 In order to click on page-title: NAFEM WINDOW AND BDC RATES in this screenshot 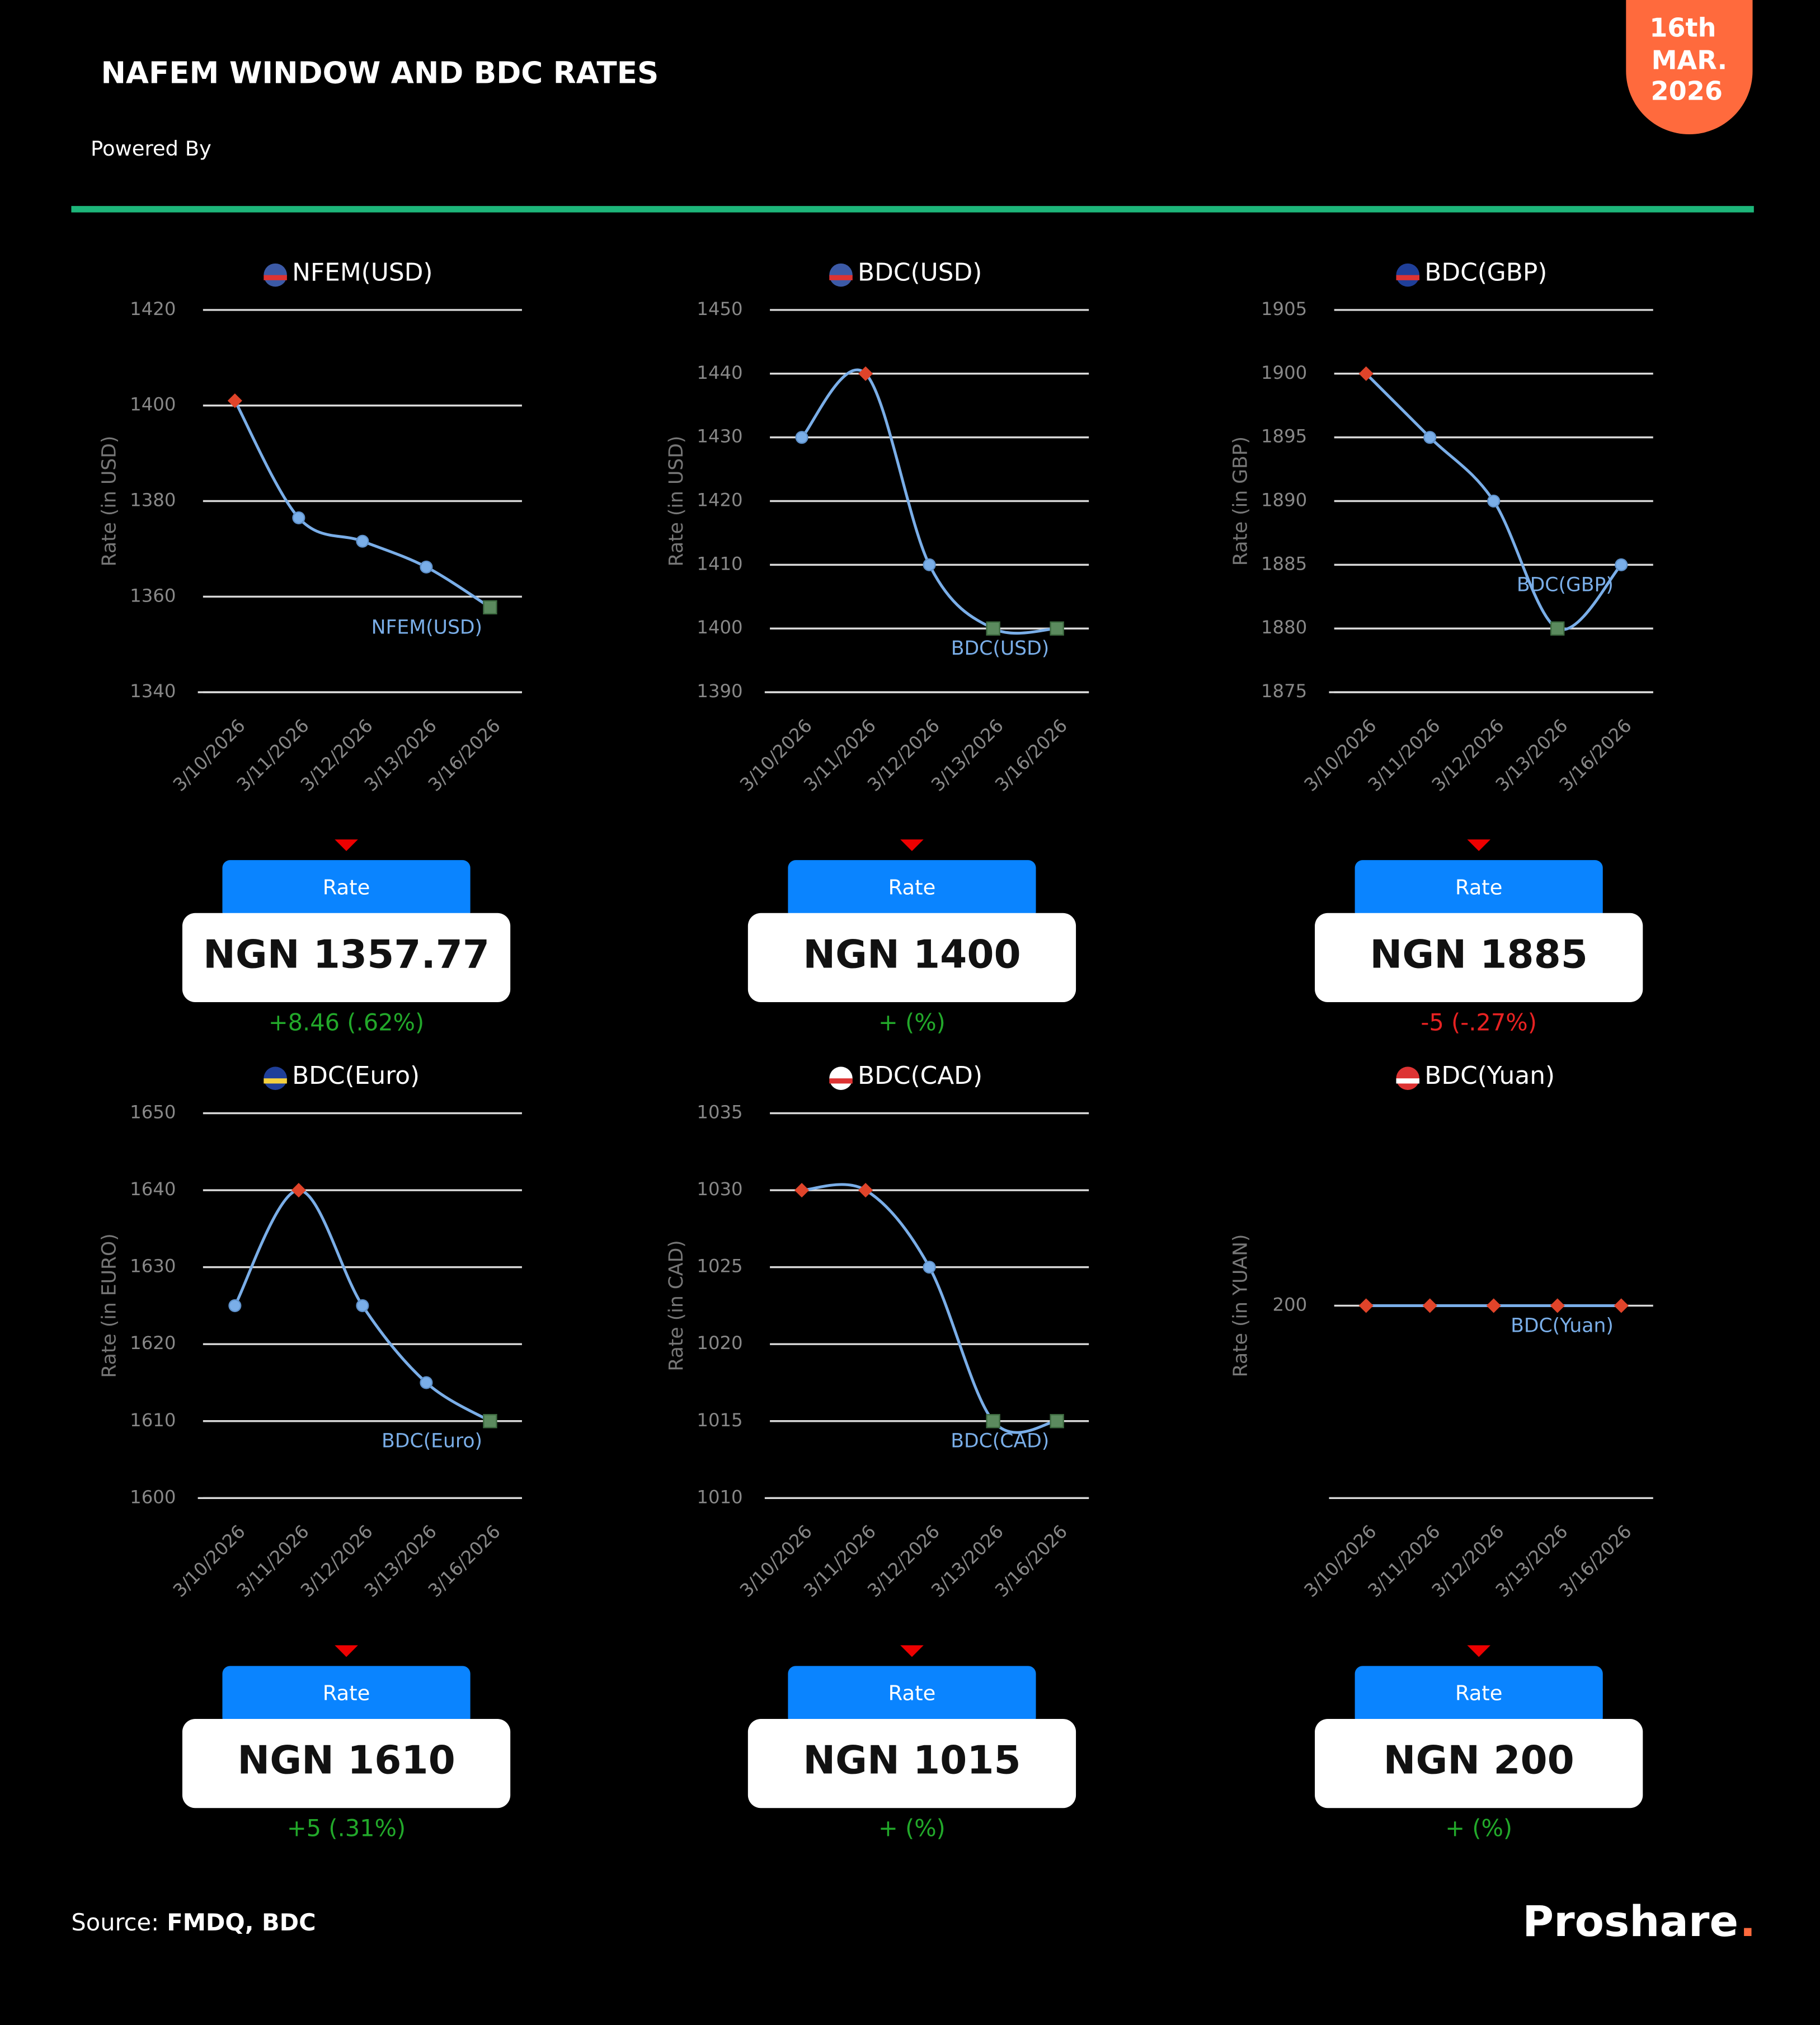, I will do `click(380, 73)`.